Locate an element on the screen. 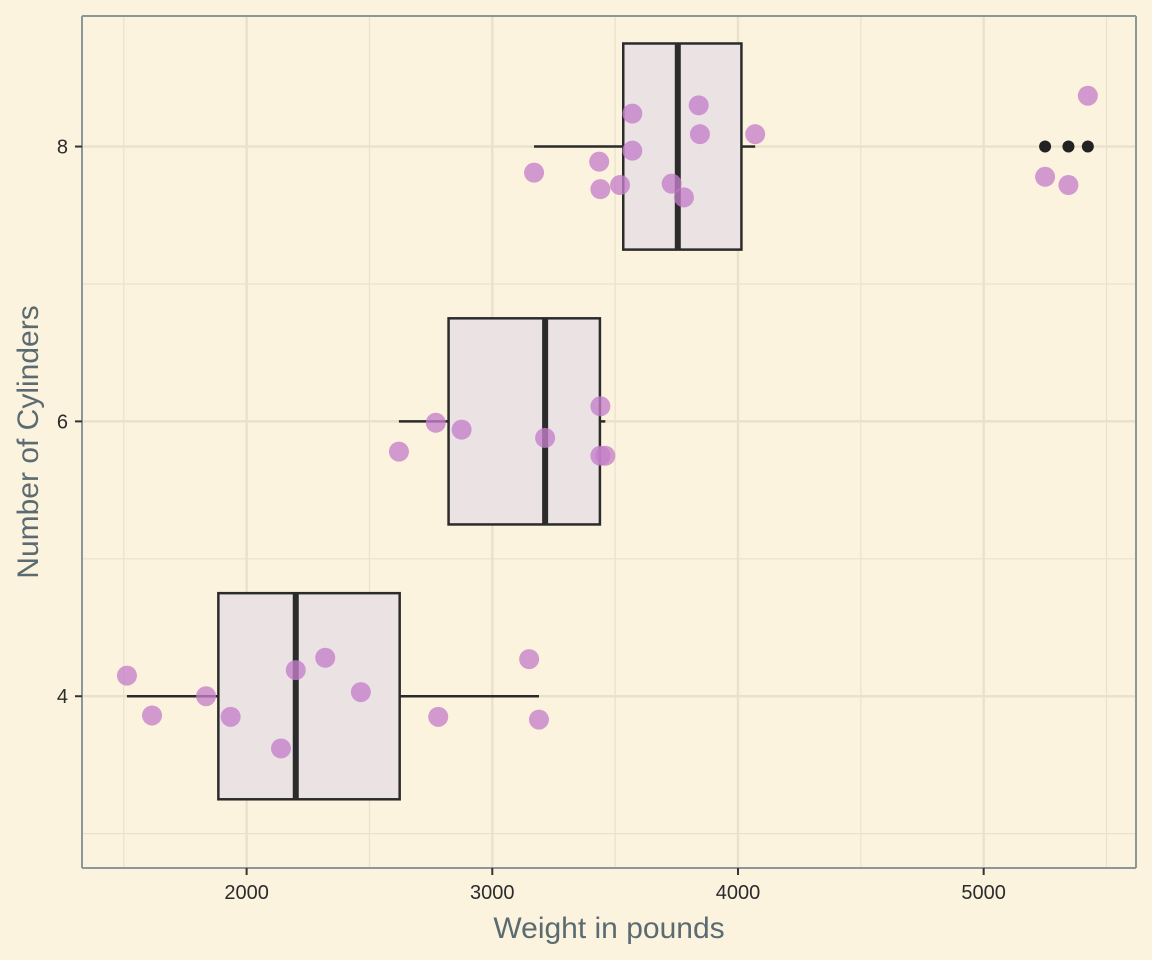 This screenshot has height=960, width=1152. y-tick-label: 6 is located at coordinates (62, 422).